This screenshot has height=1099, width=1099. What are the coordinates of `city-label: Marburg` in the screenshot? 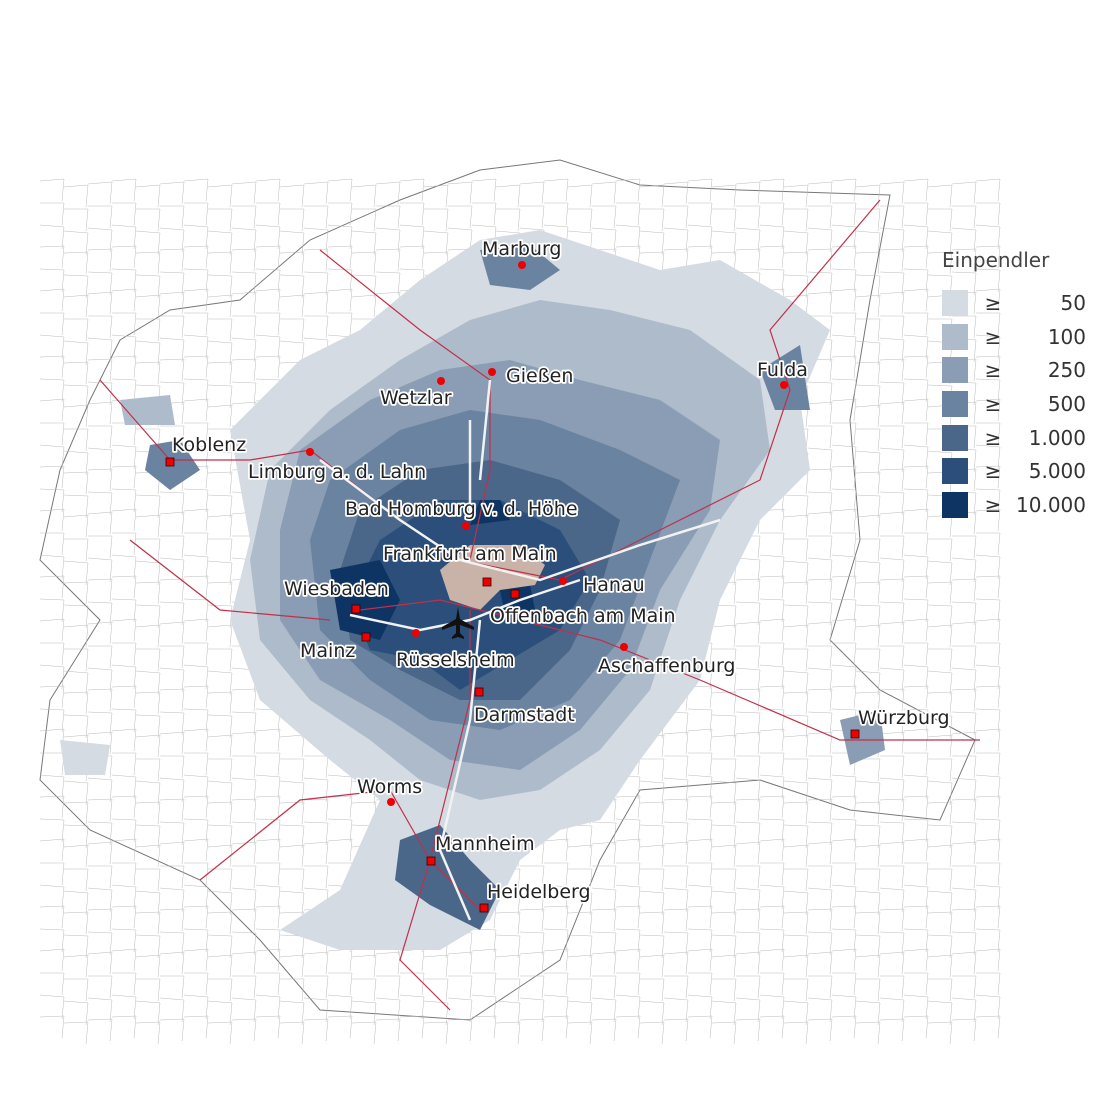 It's located at (522, 249).